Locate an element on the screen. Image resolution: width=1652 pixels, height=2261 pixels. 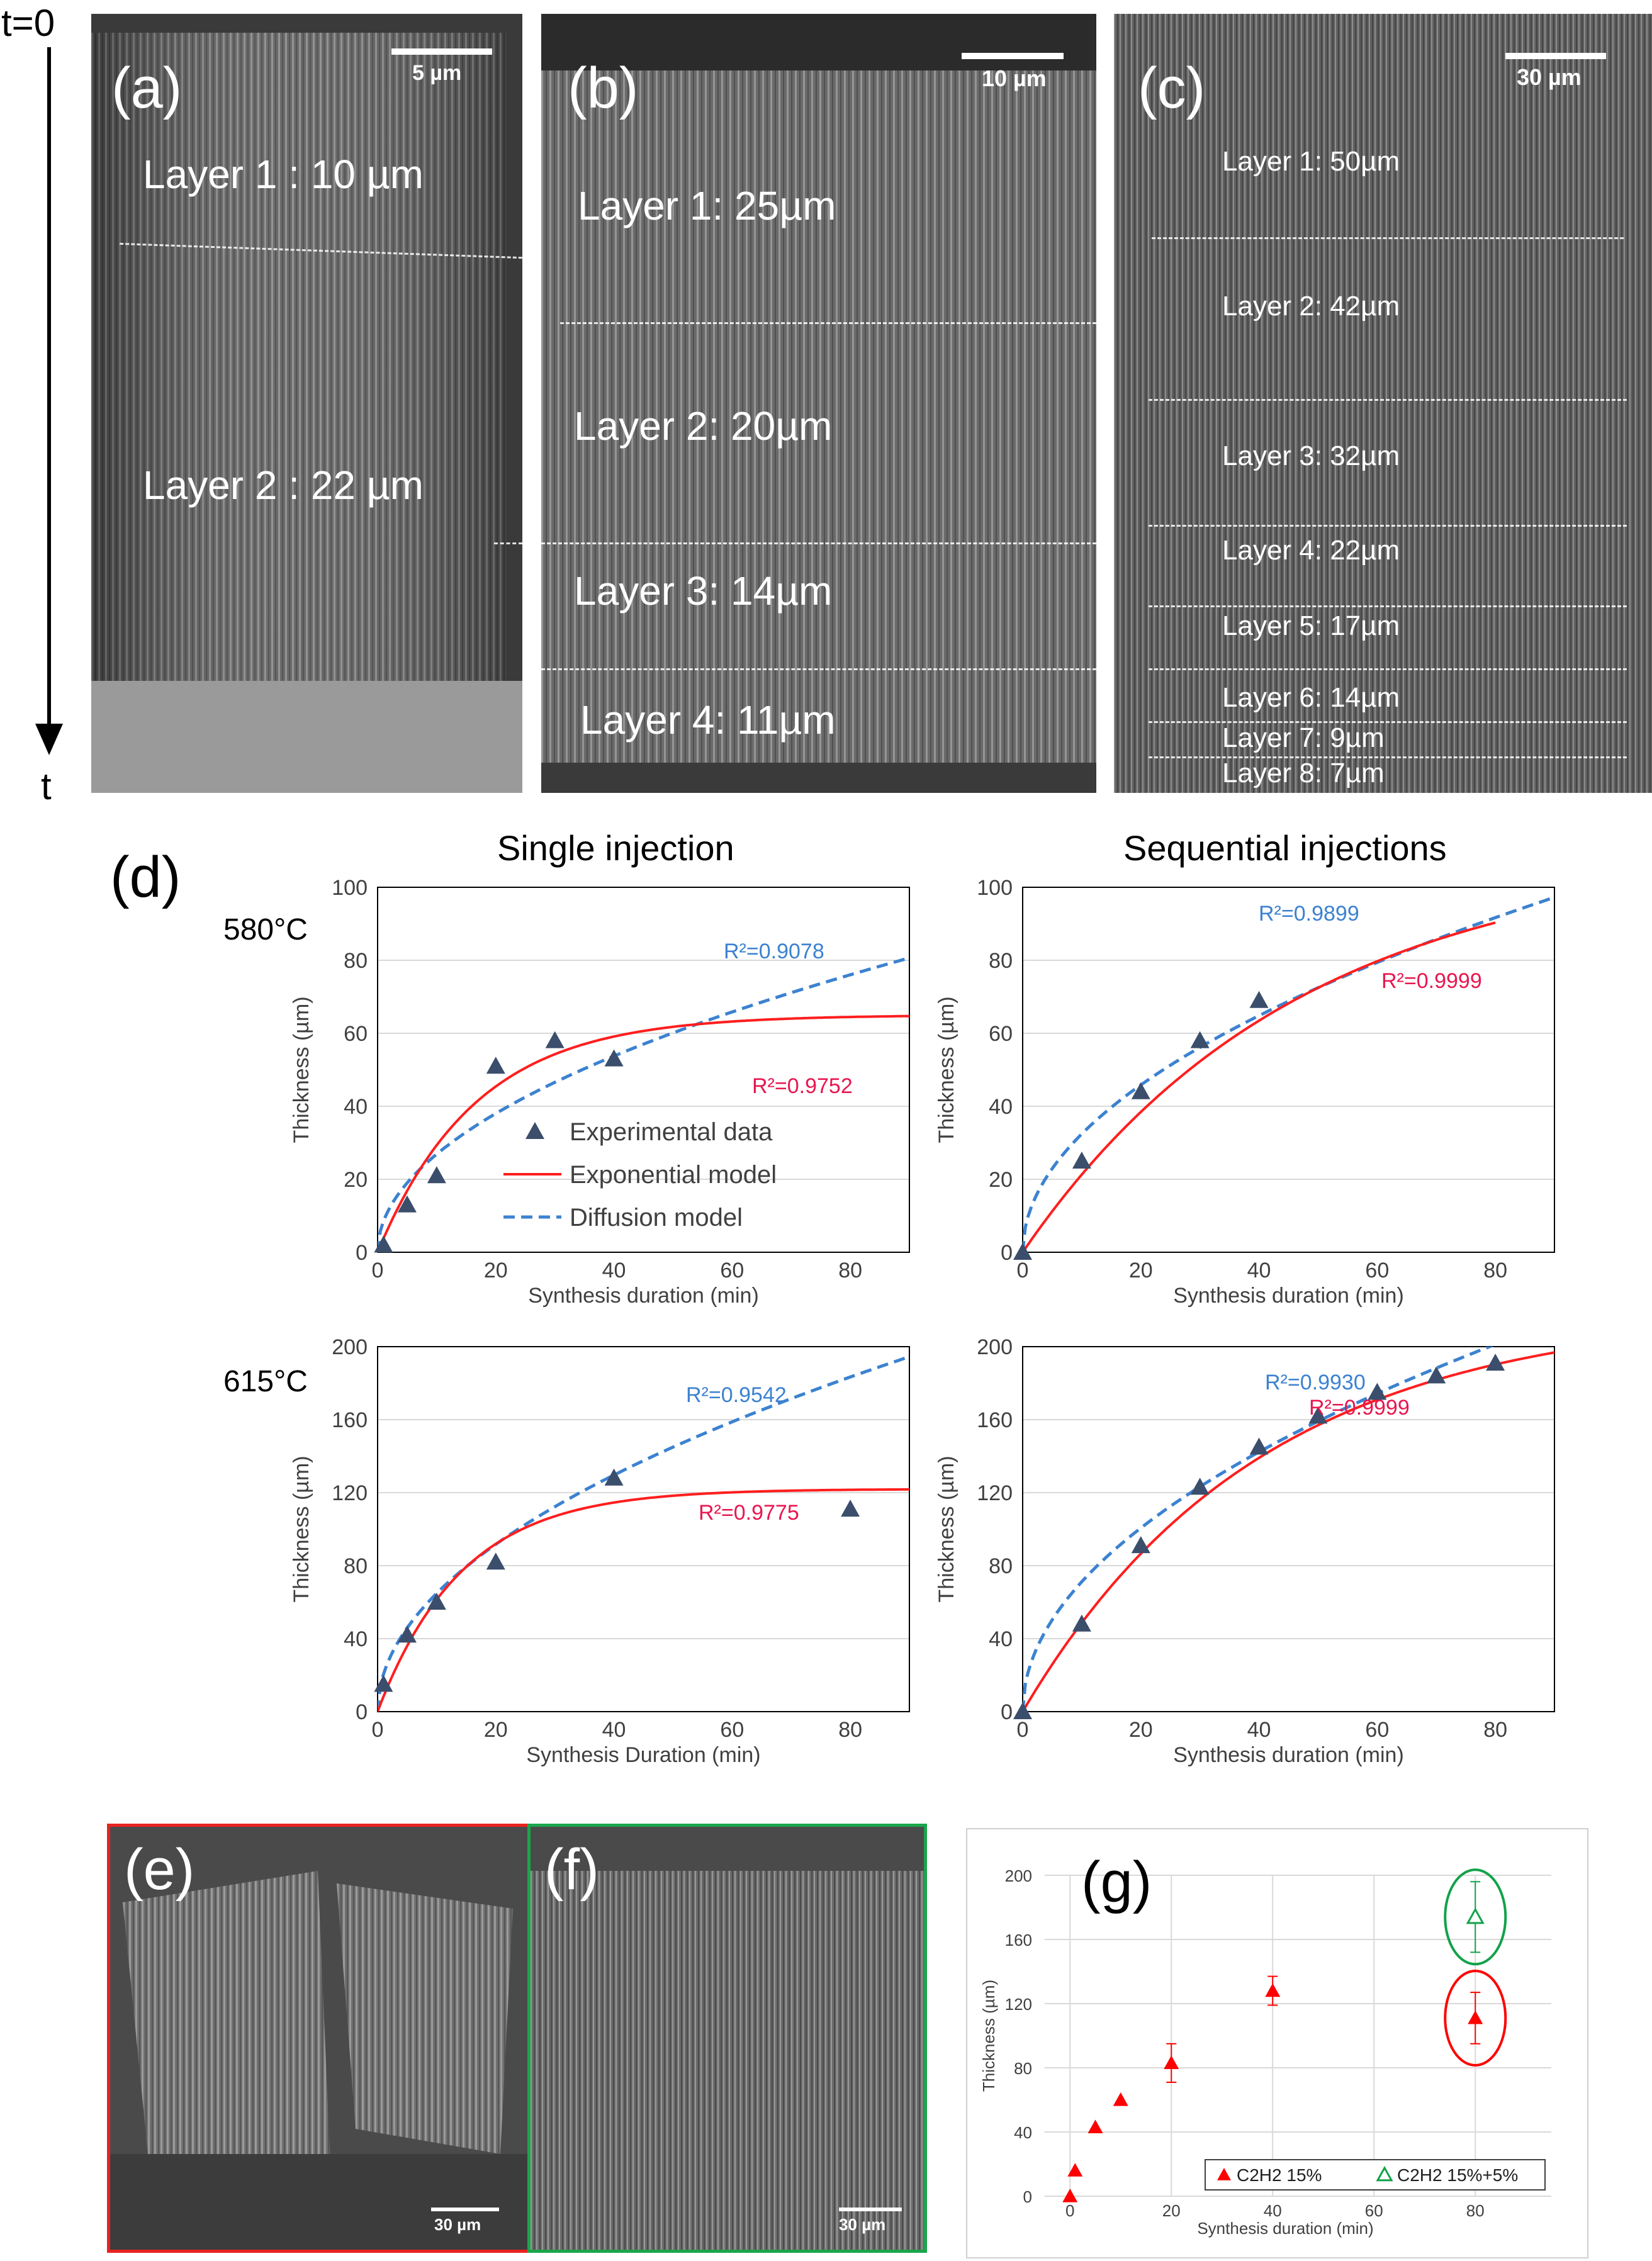
layer-label-c6: Layer 6: 14µm is located at coordinates (1311, 697).